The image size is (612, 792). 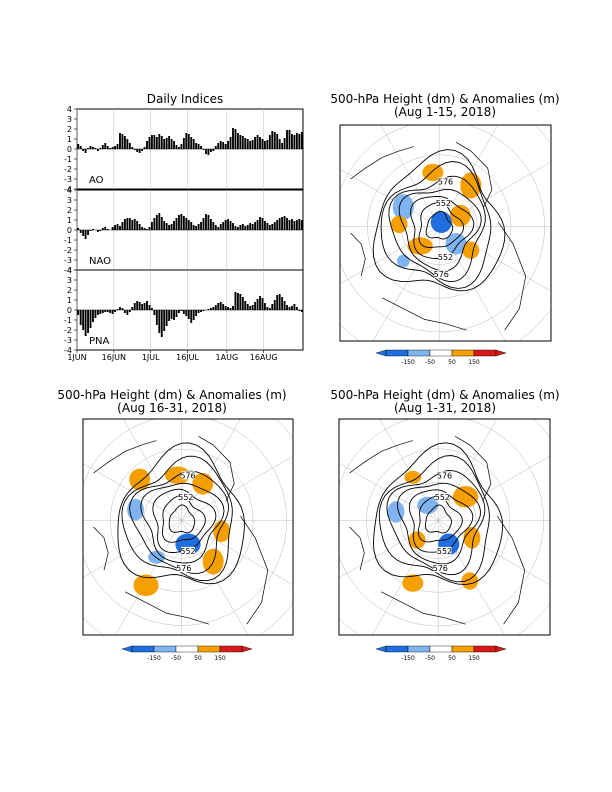 I want to click on x-tick-label: 16JUN, so click(x=114, y=357).